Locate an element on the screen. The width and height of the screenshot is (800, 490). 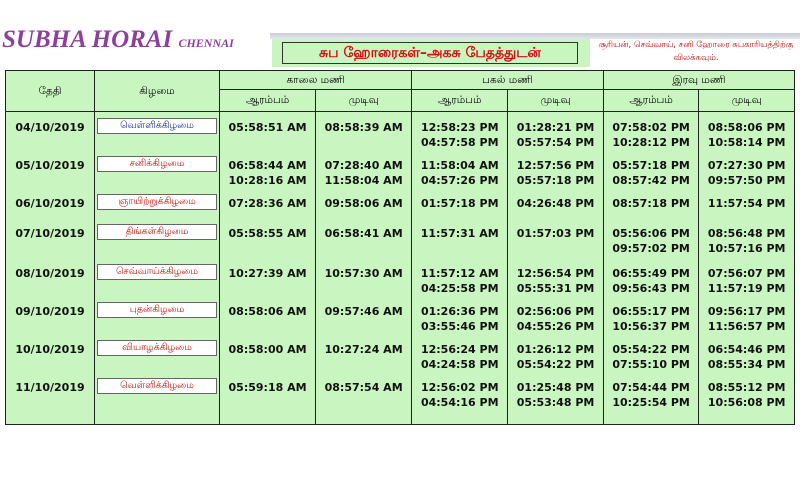
morning-start: 07:28:36 AM is located at coordinates (267, 203).